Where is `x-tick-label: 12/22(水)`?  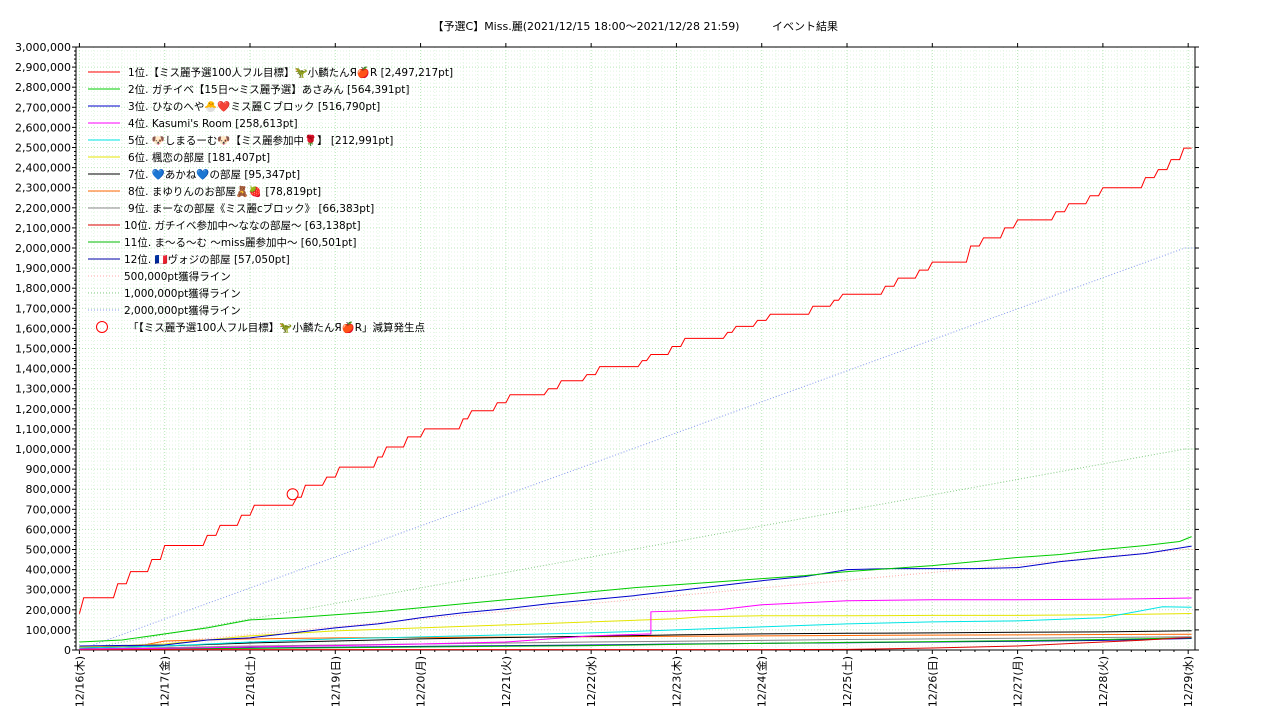 x-tick-label: 12/22(水) is located at coordinates (591, 681).